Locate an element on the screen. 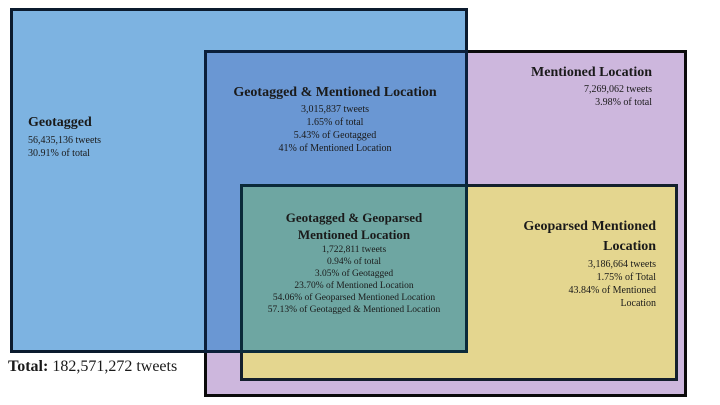  mentioned-location-title: Mentioned Location is located at coordinates (591, 72).